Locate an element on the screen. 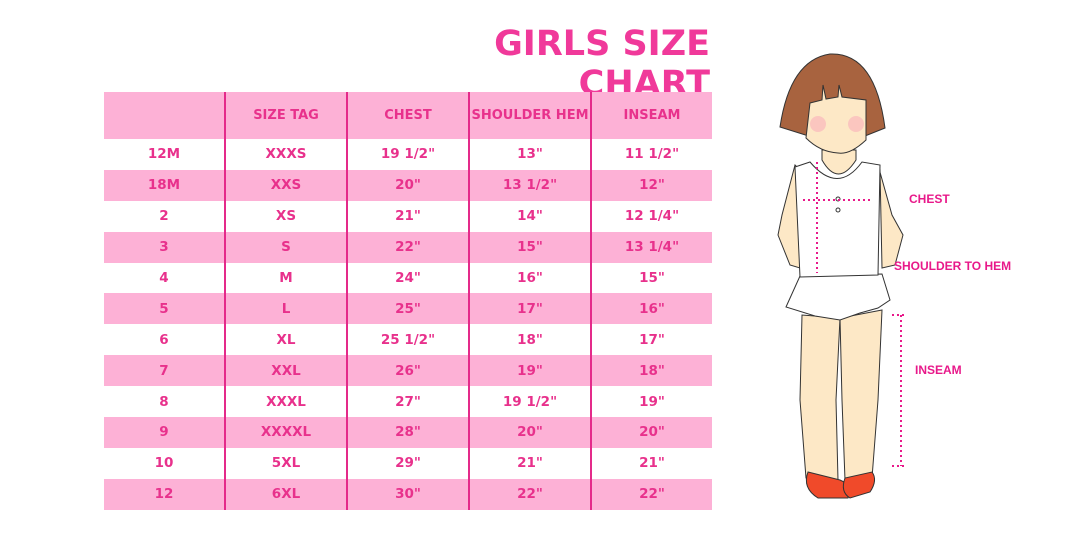  column-header: SHOULDER HEM is located at coordinates (529, 115).